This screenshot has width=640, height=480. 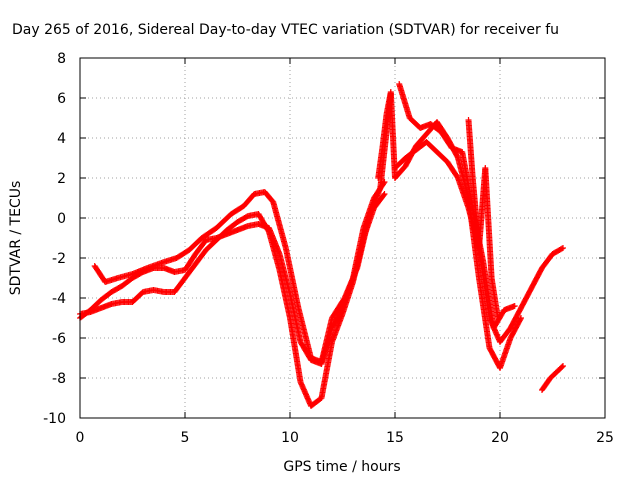 I want to click on x-tick-label: 0, so click(x=80, y=438).